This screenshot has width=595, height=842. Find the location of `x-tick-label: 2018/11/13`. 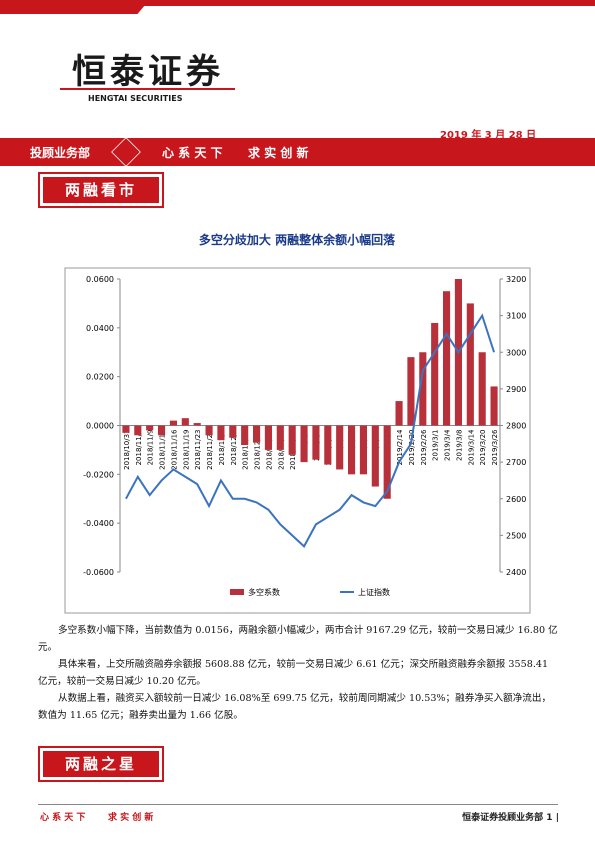

x-tick-label: 2018/11/13 is located at coordinates (163, 450).